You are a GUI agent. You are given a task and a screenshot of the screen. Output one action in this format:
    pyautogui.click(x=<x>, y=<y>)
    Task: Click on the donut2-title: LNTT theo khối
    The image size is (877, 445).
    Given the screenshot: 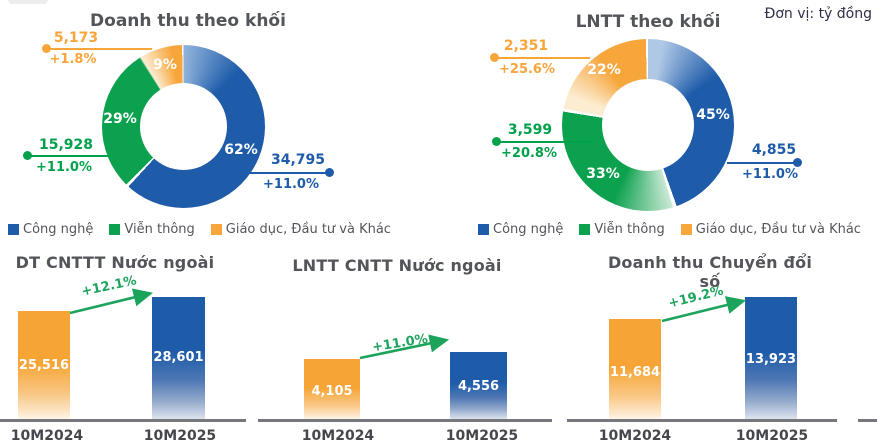 What is the action you would take?
    pyautogui.click(x=648, y=22)
    